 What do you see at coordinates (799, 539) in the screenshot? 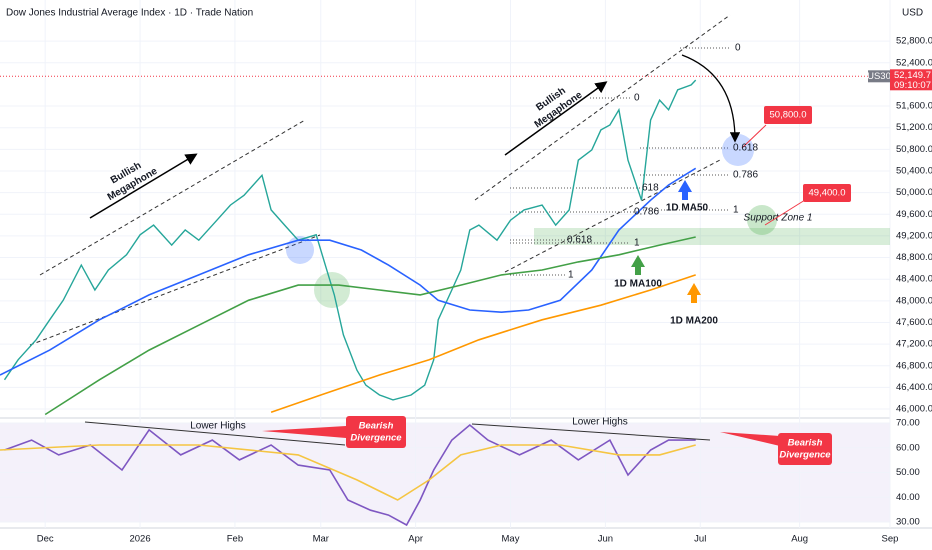
I see `x-tick-label: Aug` at bounding box center [799, 539].